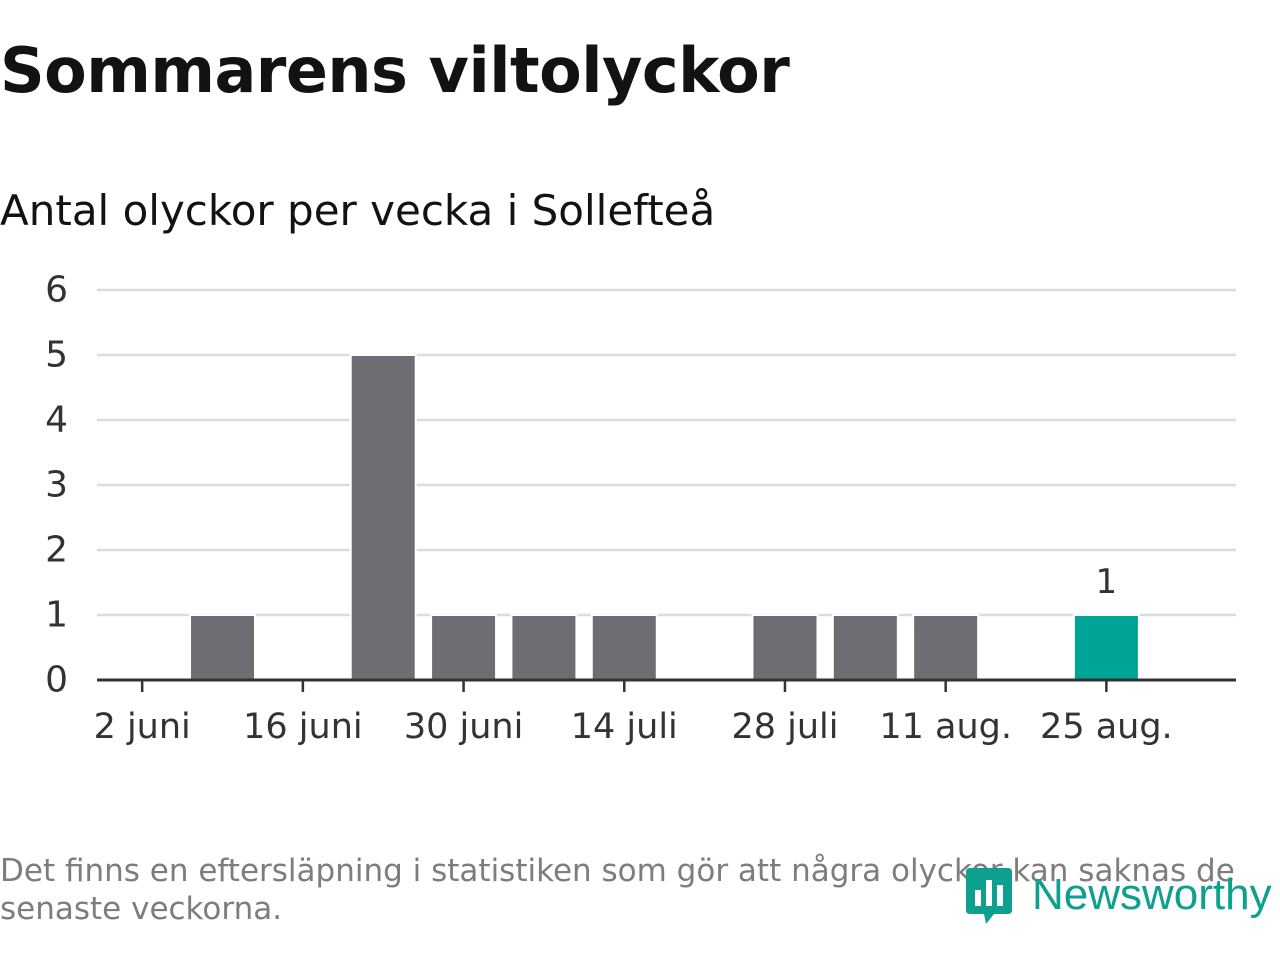 The image size is (1280, 960). Describe the element at coordinates (624, 727) in the screenshot. I see `x-tick-label: 14 juli` at that location.